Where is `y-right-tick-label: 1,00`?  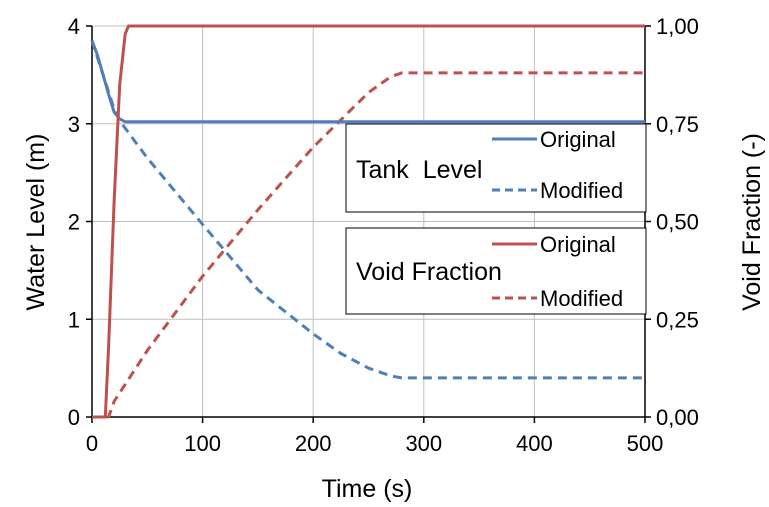 y-right-tick-label: 1,00 is located at coordinates (677, 26).